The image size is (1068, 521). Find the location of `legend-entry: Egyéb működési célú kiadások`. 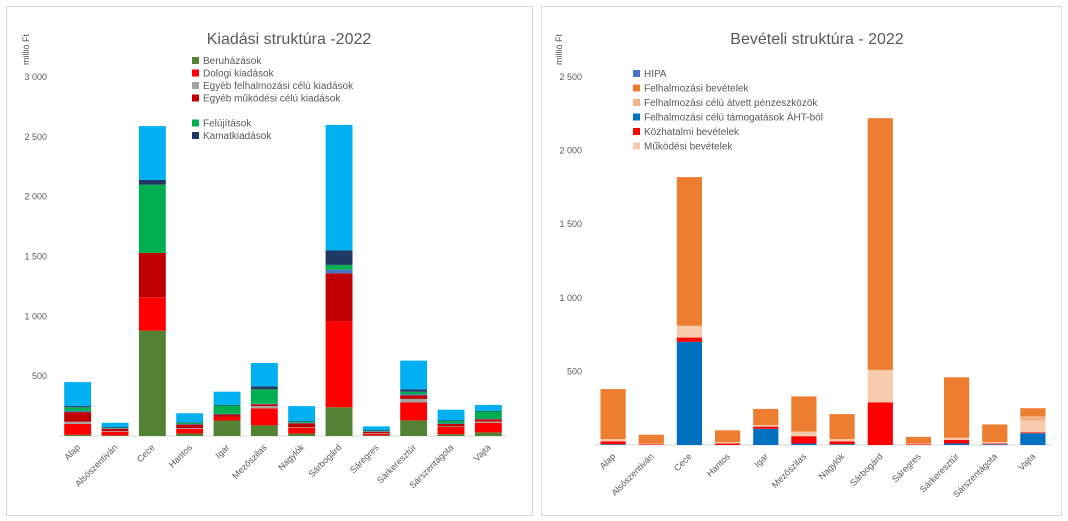

legend-entry: Egyéb működési célú kiadások is located at coordinates (272, 99).